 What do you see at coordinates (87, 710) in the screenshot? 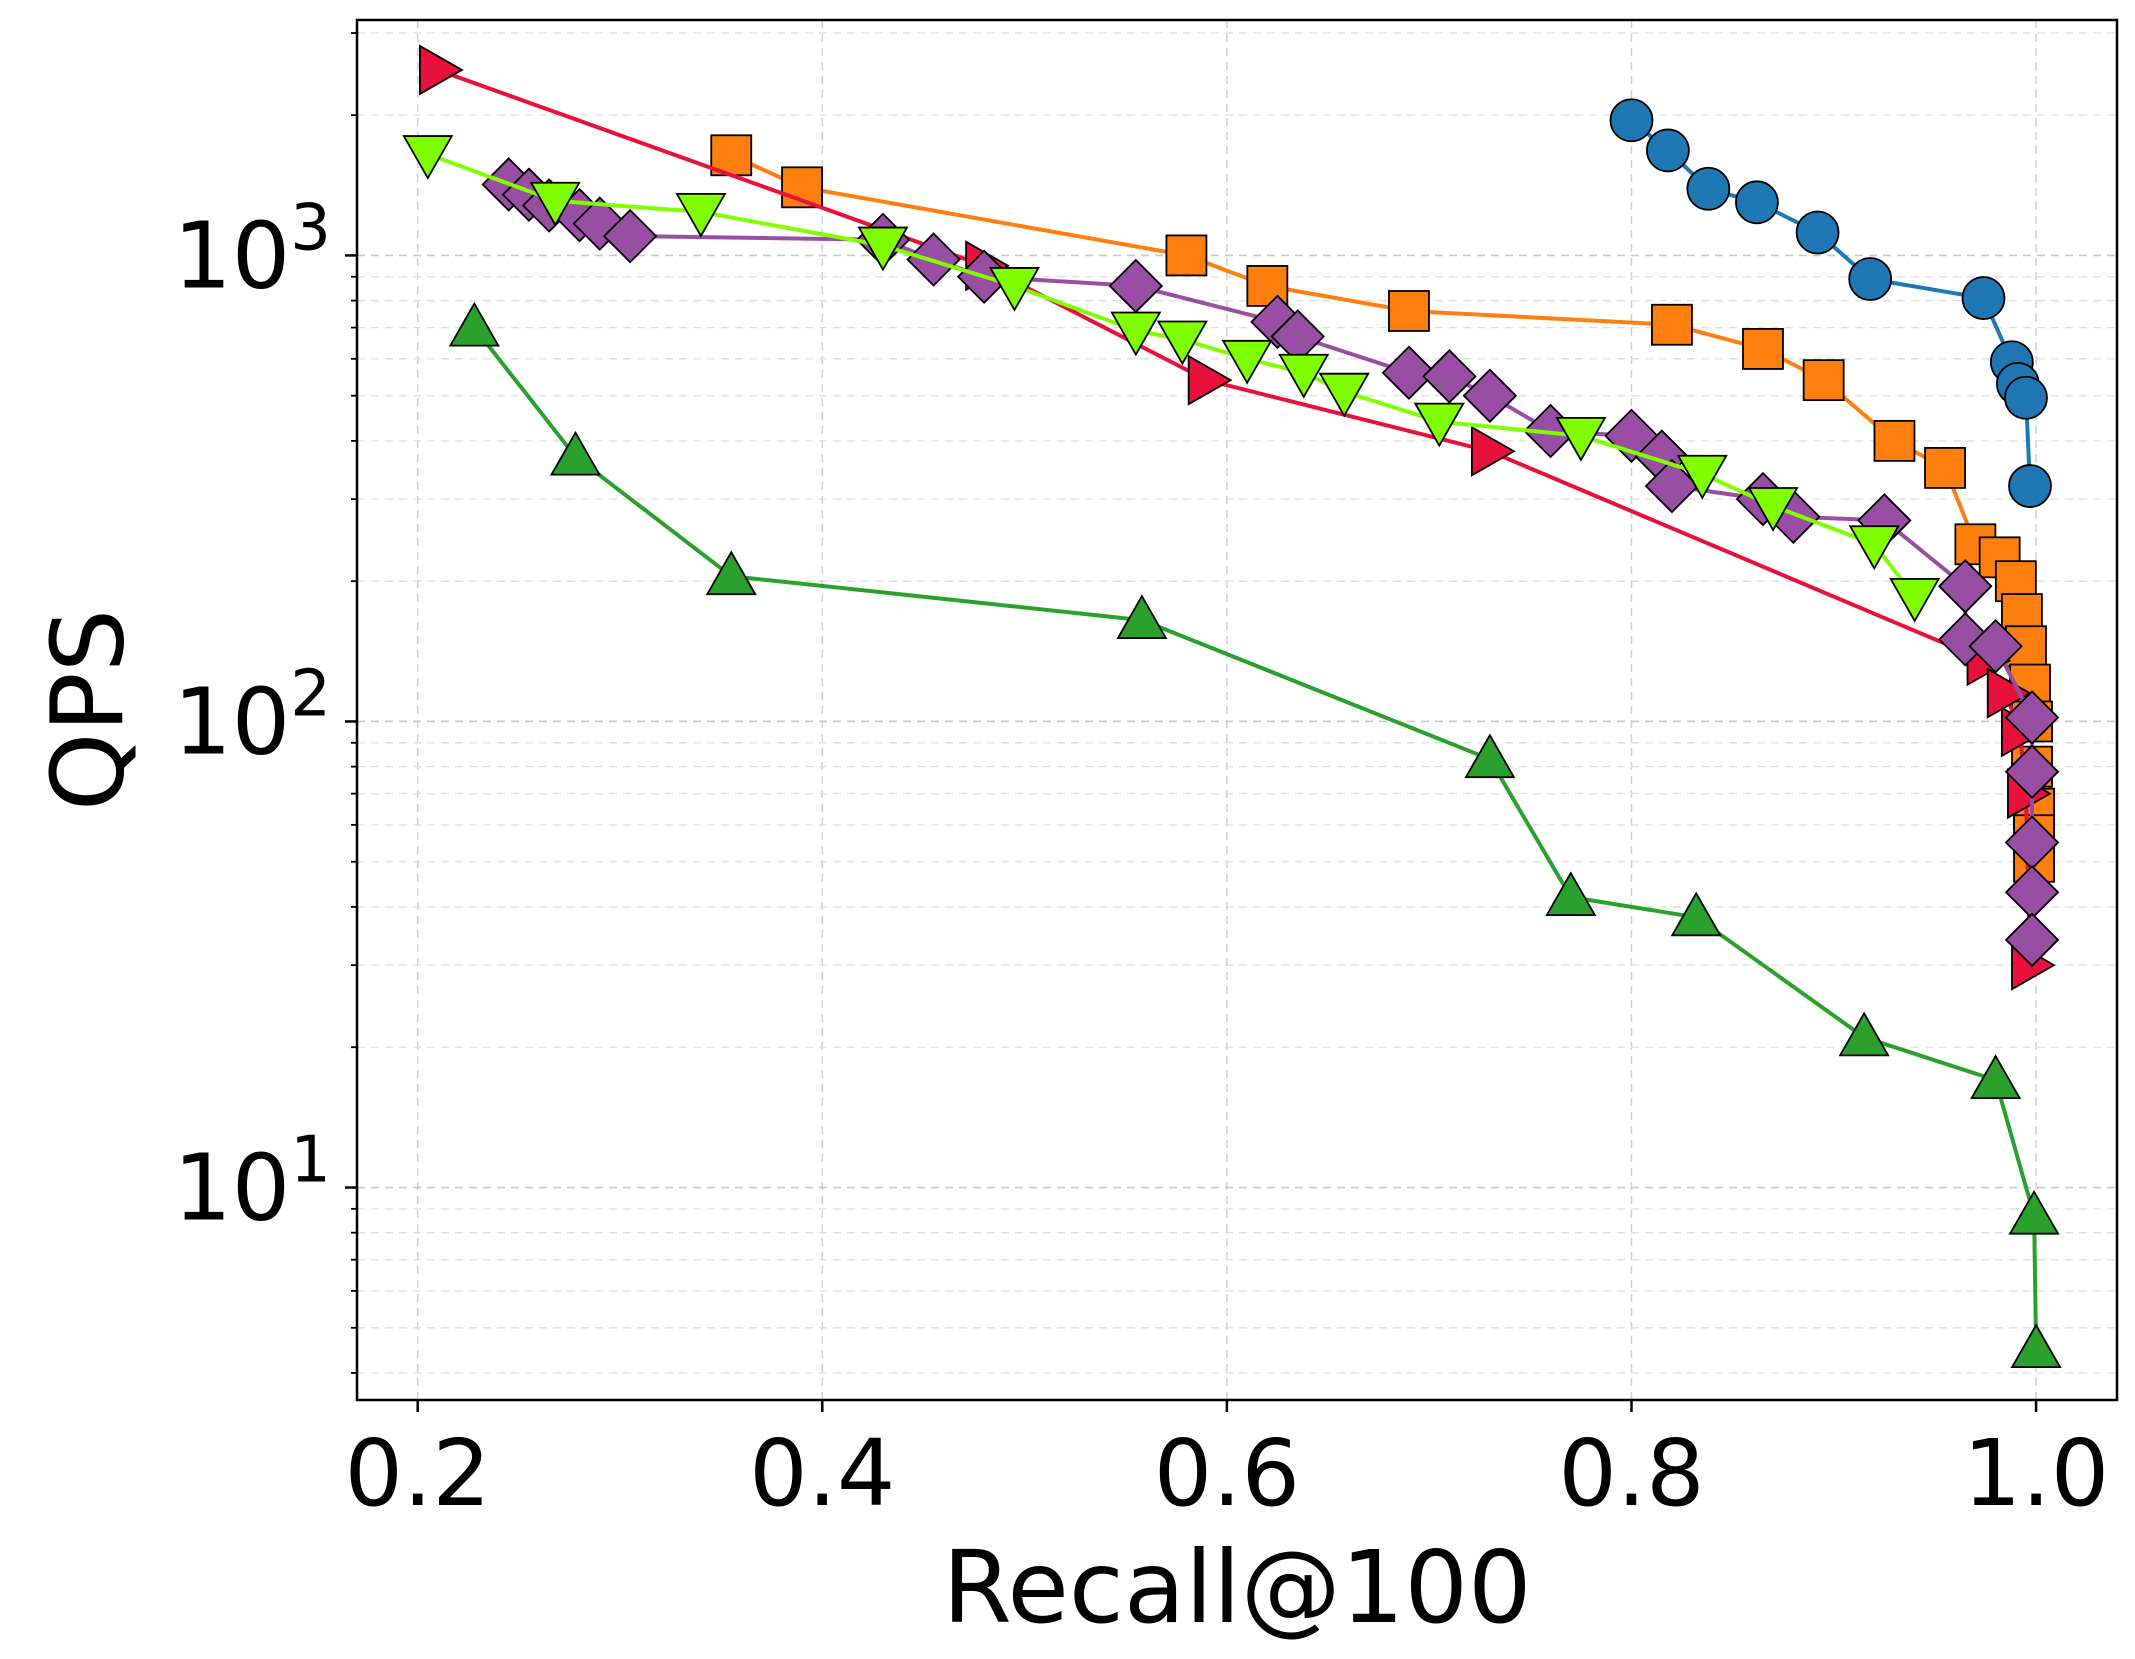
I see `y-axis-title: QPS` at bounding box center [87, 710].